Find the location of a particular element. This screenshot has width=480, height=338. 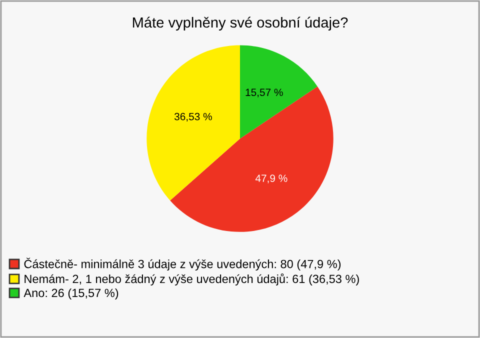

data-label: 47,9 % is located at coordinates (271, 179).